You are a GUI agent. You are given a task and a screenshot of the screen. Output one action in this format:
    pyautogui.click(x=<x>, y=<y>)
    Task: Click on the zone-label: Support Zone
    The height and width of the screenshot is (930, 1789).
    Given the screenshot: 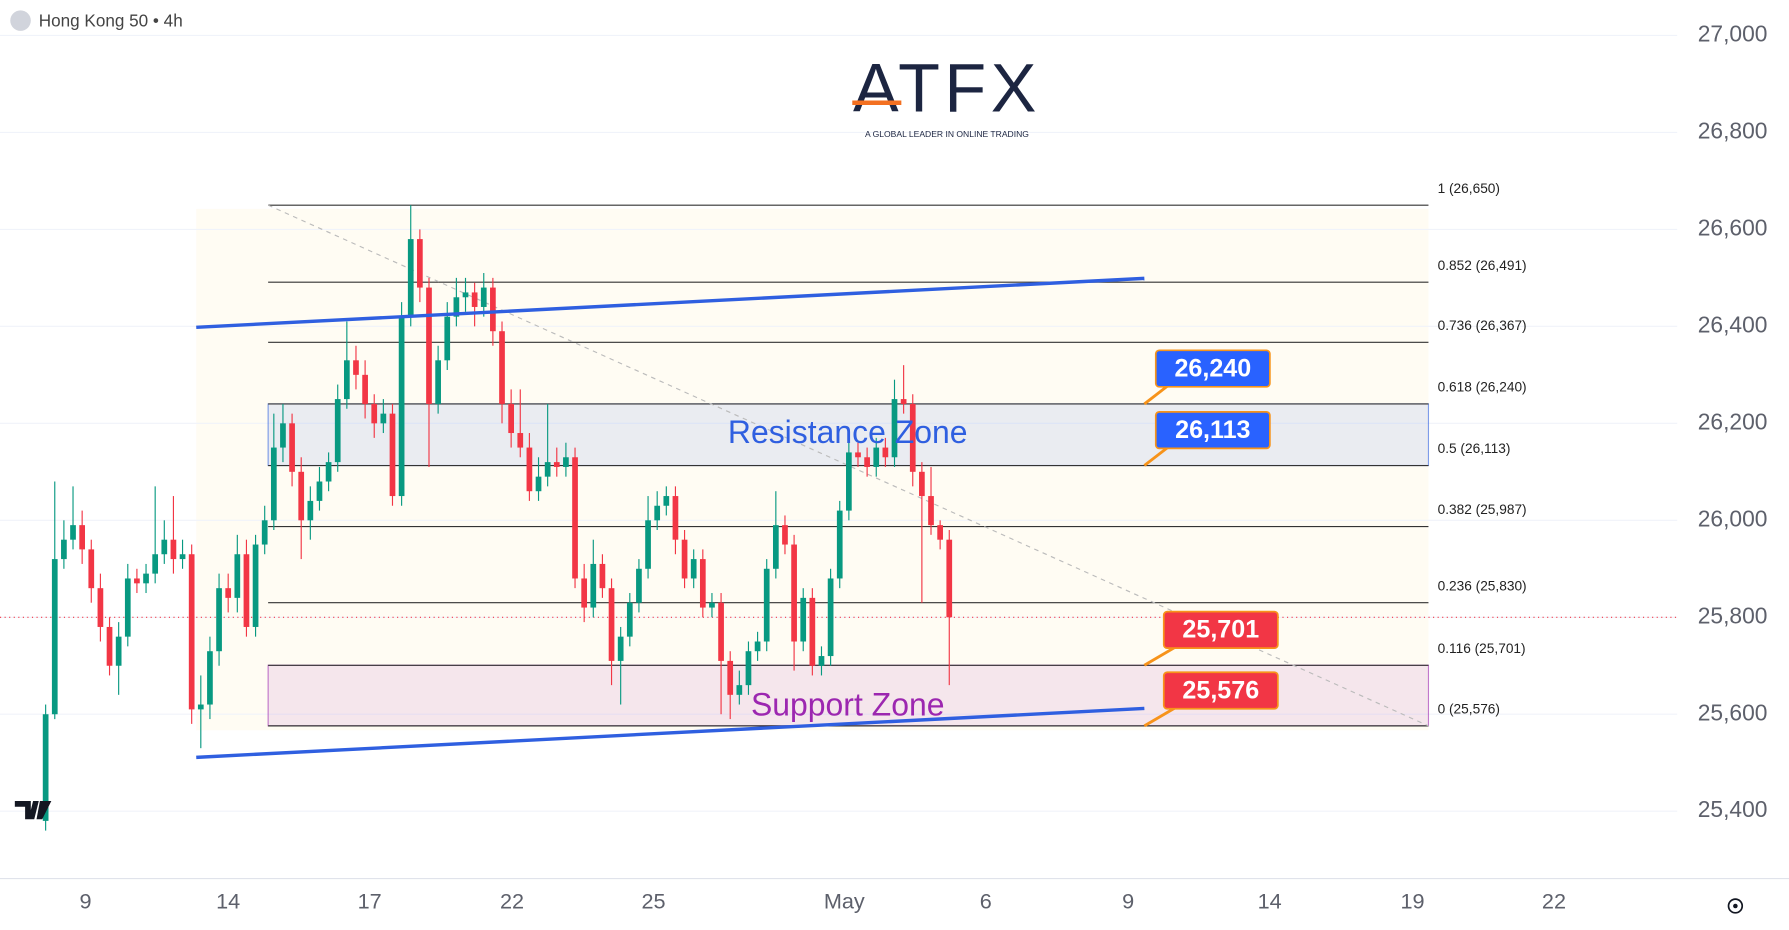 What is the action you would take?
    pyautogui.click(x=848, y=704)
    